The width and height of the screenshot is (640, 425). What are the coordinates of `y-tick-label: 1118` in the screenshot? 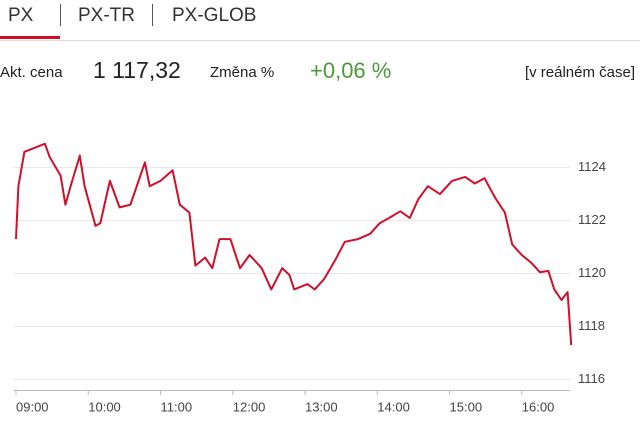 It's located at (591, 325).